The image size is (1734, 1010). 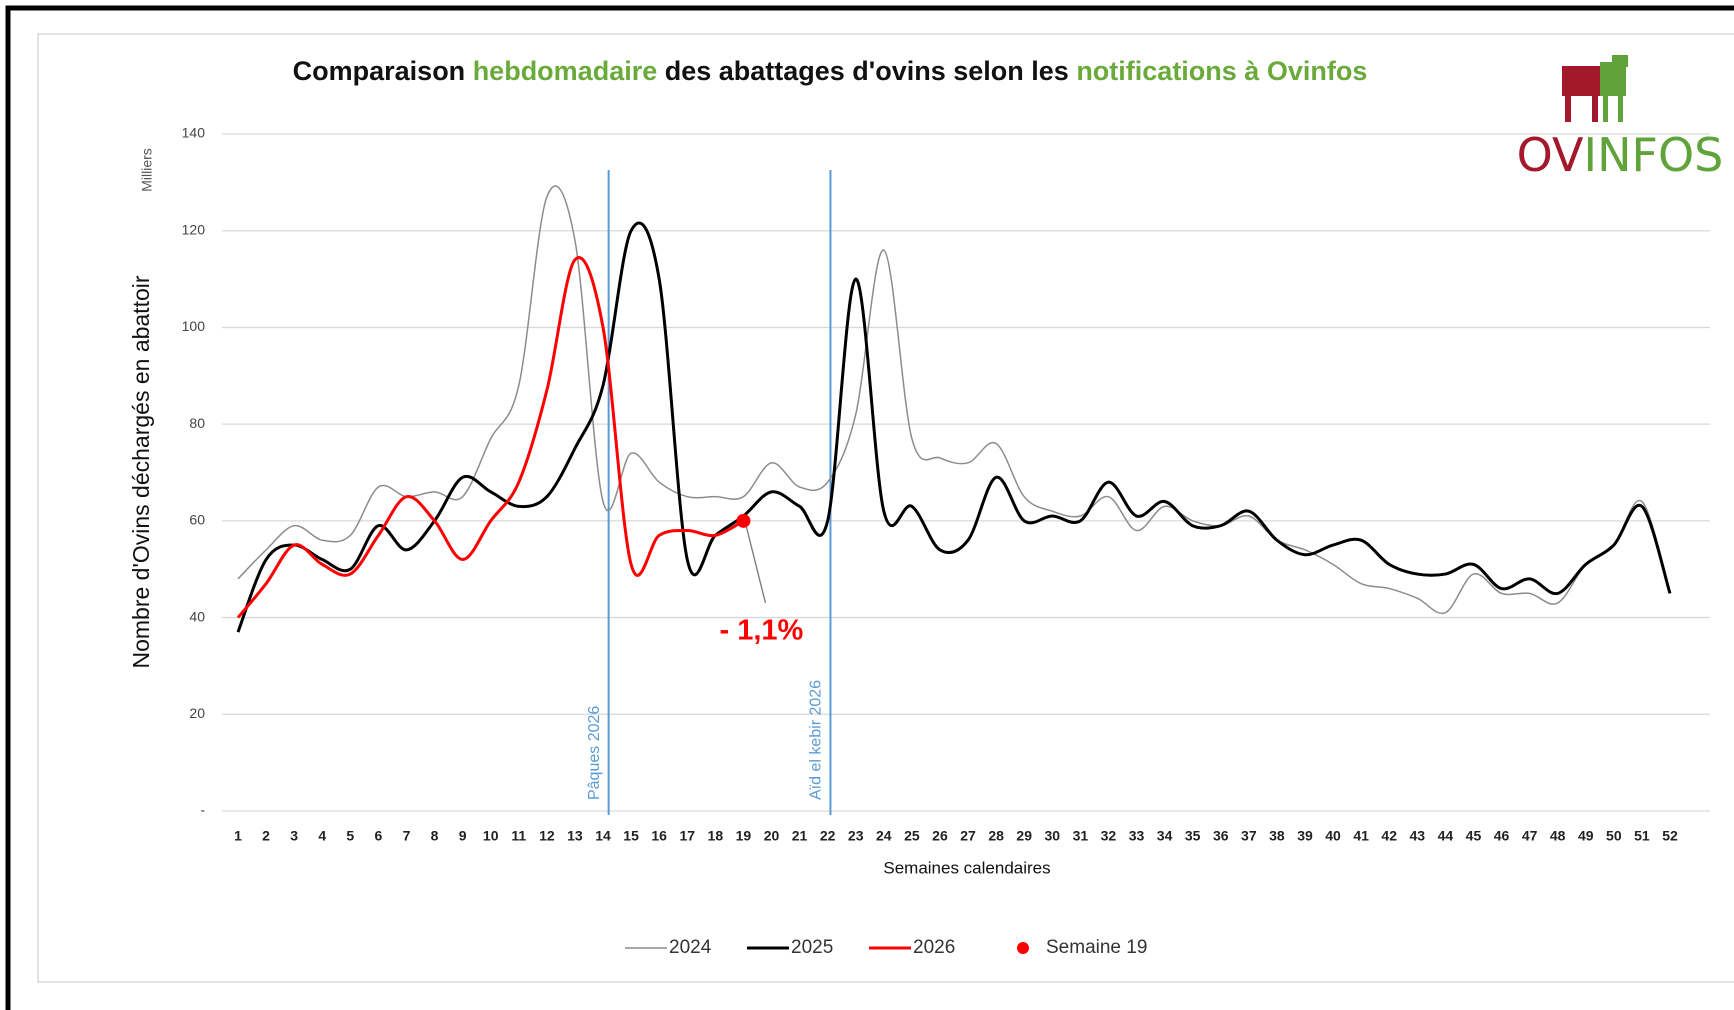 What do you see at coordinates (966, 867) in the screenshot?
I see `x-axis-label: Semaines calendaires` at bounding box center [966, 867].